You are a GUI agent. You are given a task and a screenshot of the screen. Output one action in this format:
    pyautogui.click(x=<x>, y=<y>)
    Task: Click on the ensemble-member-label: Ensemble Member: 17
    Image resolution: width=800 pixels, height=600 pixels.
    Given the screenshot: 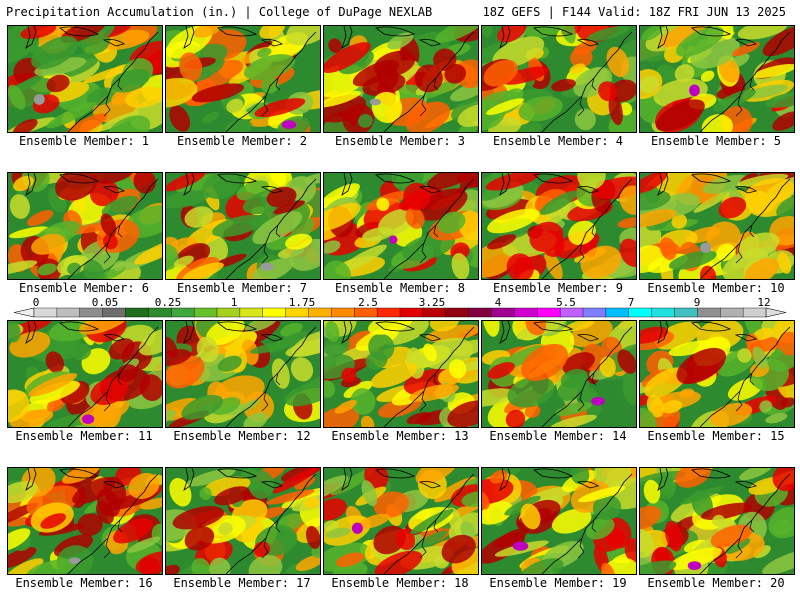 What is the action you would take?
    pyautogui.click(x=242, y=583)
    